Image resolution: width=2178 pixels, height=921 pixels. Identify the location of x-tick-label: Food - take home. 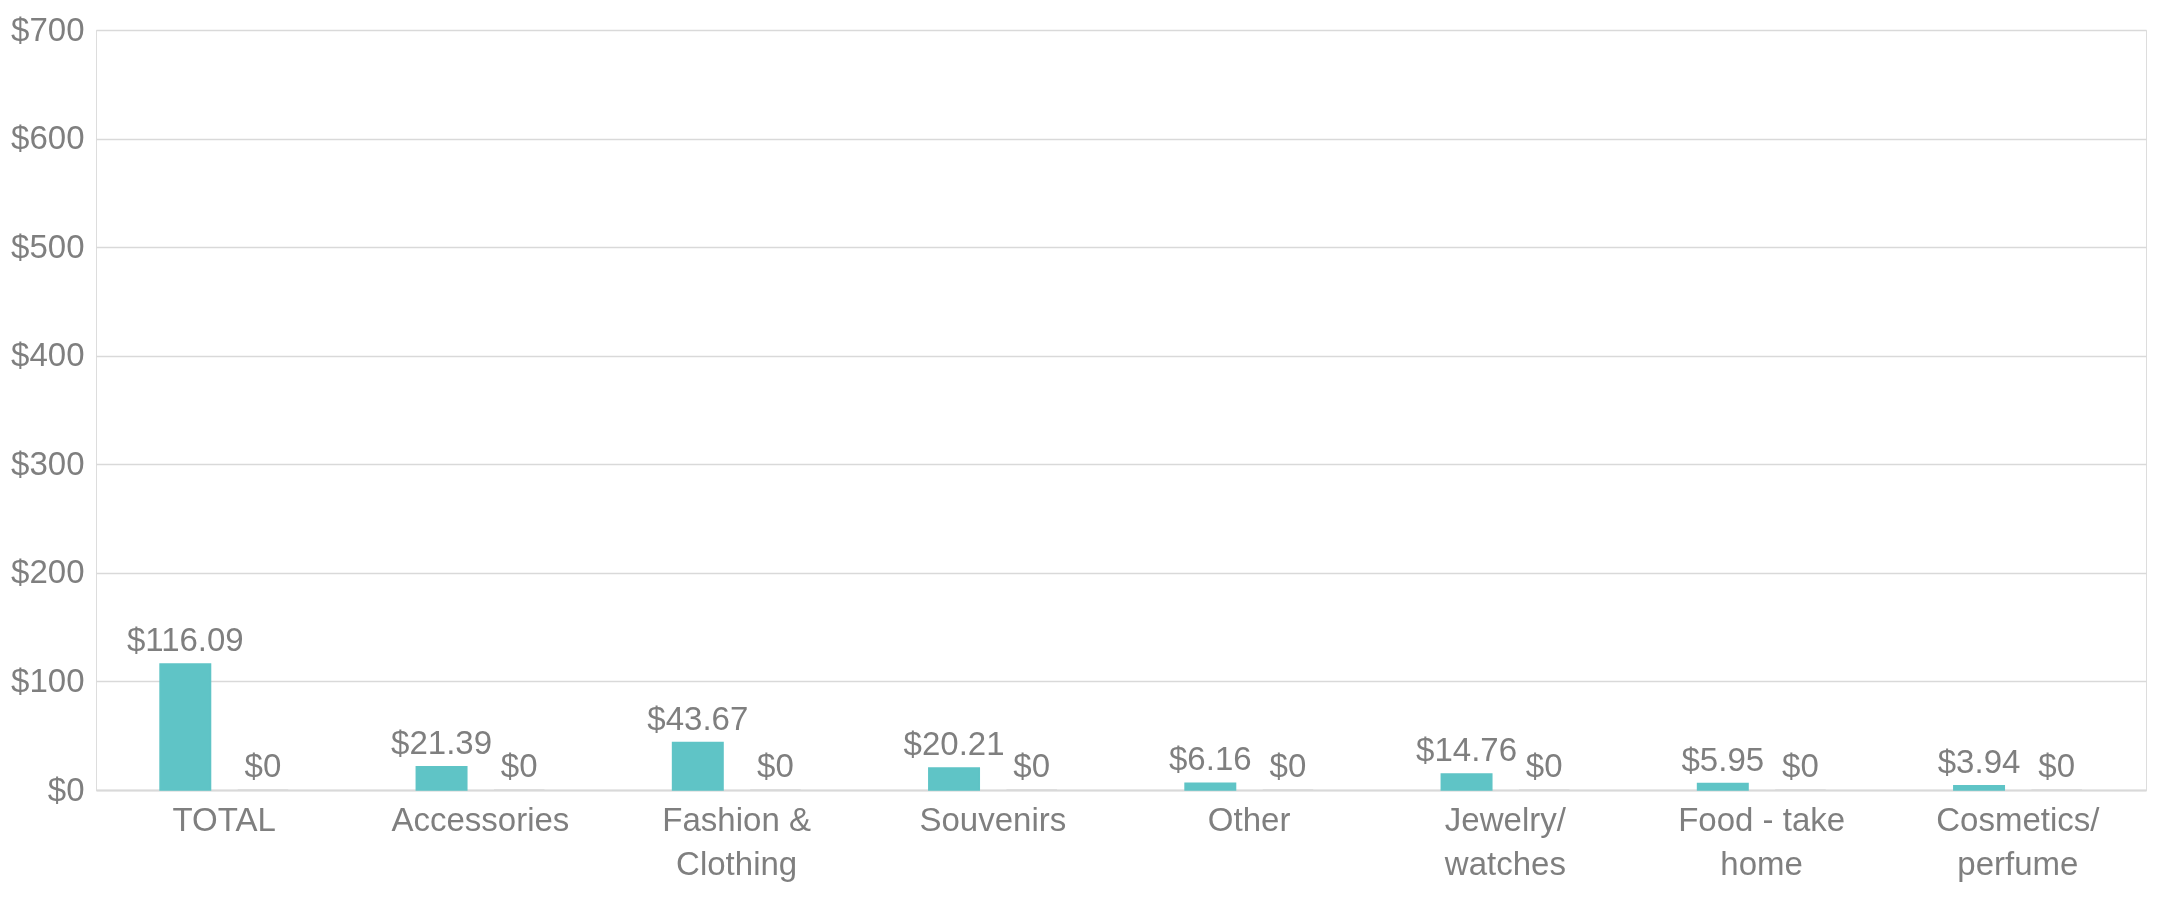
(1762, 841).